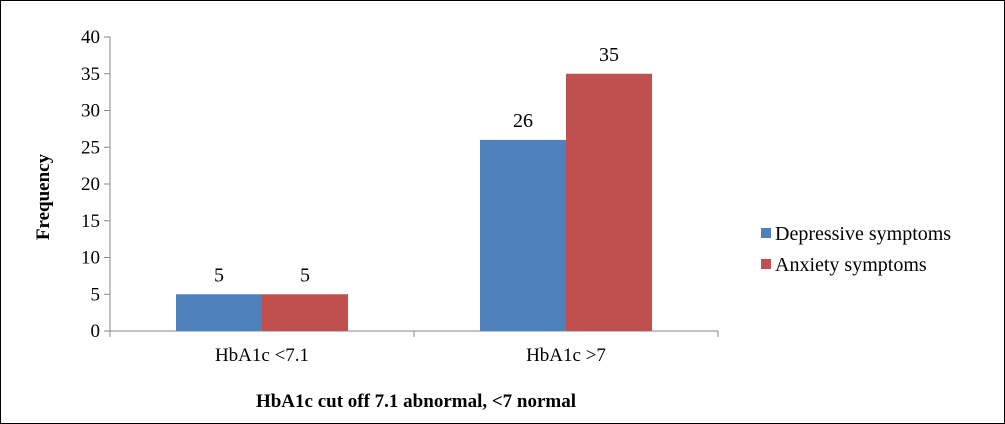 This screenshot has height=424, width=1005. What do you see at coordinates (523, 121) in the screenshot?
I see `data-label: 26` at bounding box center [523, 121].